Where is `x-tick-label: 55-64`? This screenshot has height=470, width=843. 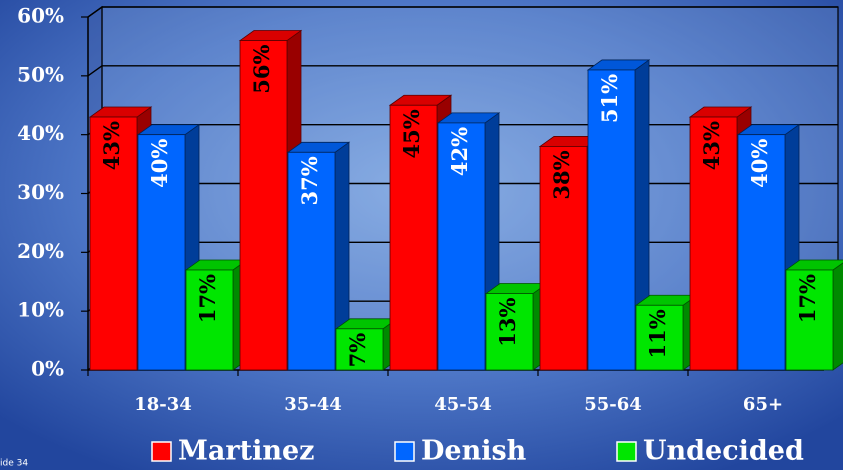
x-tick-label: 55-64 is located at coordinates (613, 404).